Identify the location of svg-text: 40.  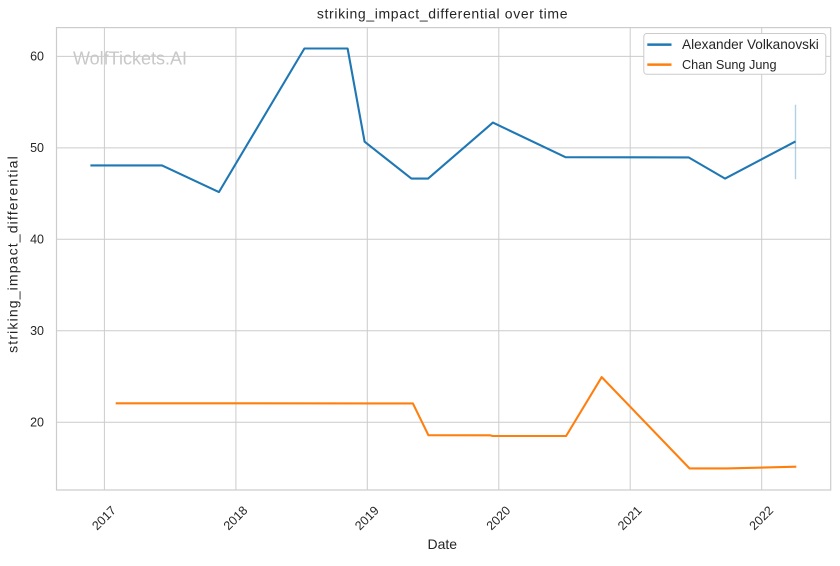
(37, 240).